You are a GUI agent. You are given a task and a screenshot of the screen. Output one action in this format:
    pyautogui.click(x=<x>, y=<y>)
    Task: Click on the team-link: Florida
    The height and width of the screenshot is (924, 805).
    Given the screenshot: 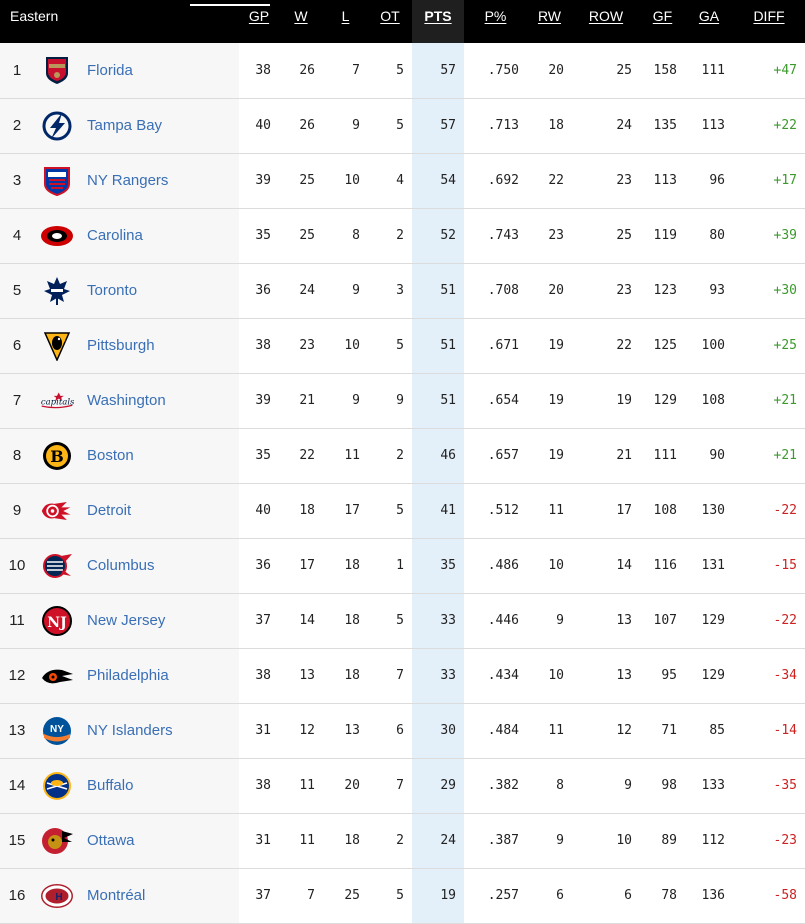 What is the action you would take?
    pyautogui.click(x=110, y=70)
    